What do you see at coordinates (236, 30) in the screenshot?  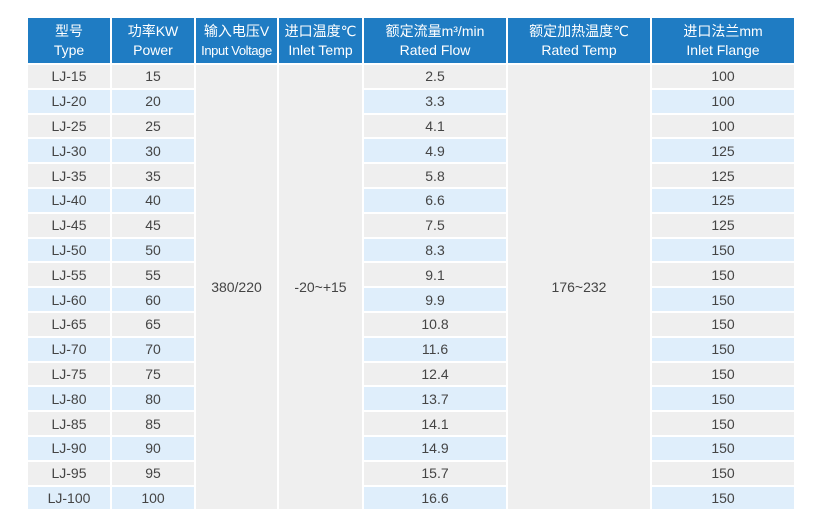 I see `header-cn: 输入电压V` at bounding box center [236, 30].